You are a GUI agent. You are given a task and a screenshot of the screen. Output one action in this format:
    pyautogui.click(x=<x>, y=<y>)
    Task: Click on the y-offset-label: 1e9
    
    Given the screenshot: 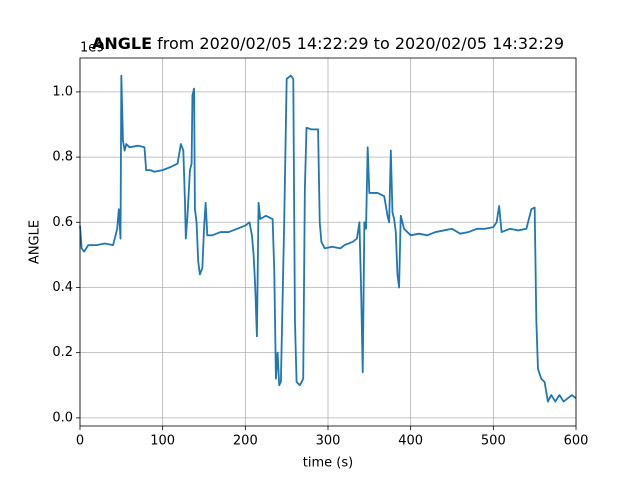 What is the action you would take?
    pyautogui.click(x=92, y=48)
    